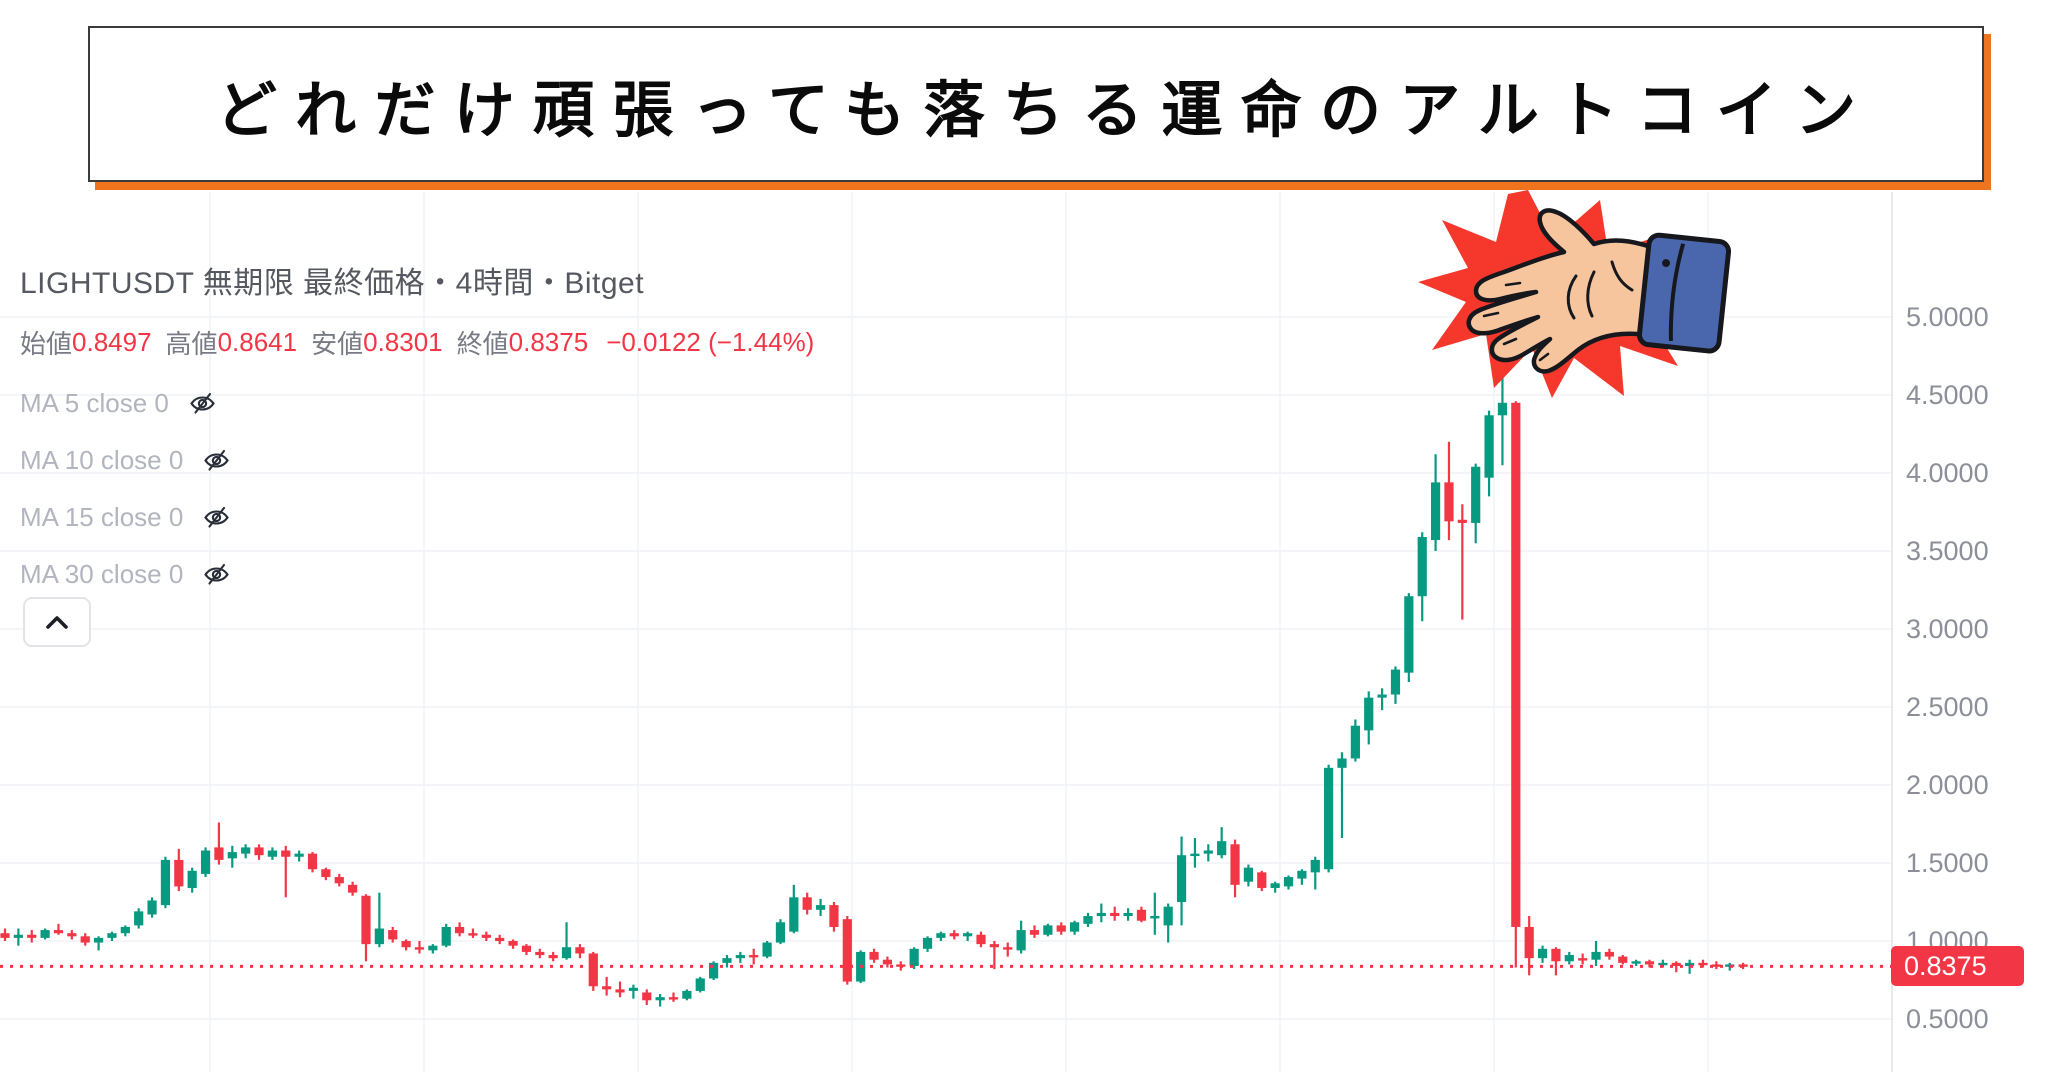  Describe the element at coordinates (337, 344) in the screenshot. I see `low-label: 安値` at that location.